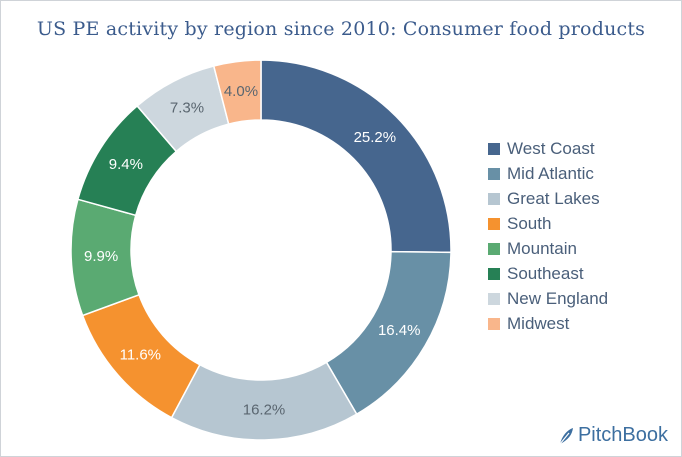  I want to click on slice-label-midwest: 4.0%, so click(241, 91).